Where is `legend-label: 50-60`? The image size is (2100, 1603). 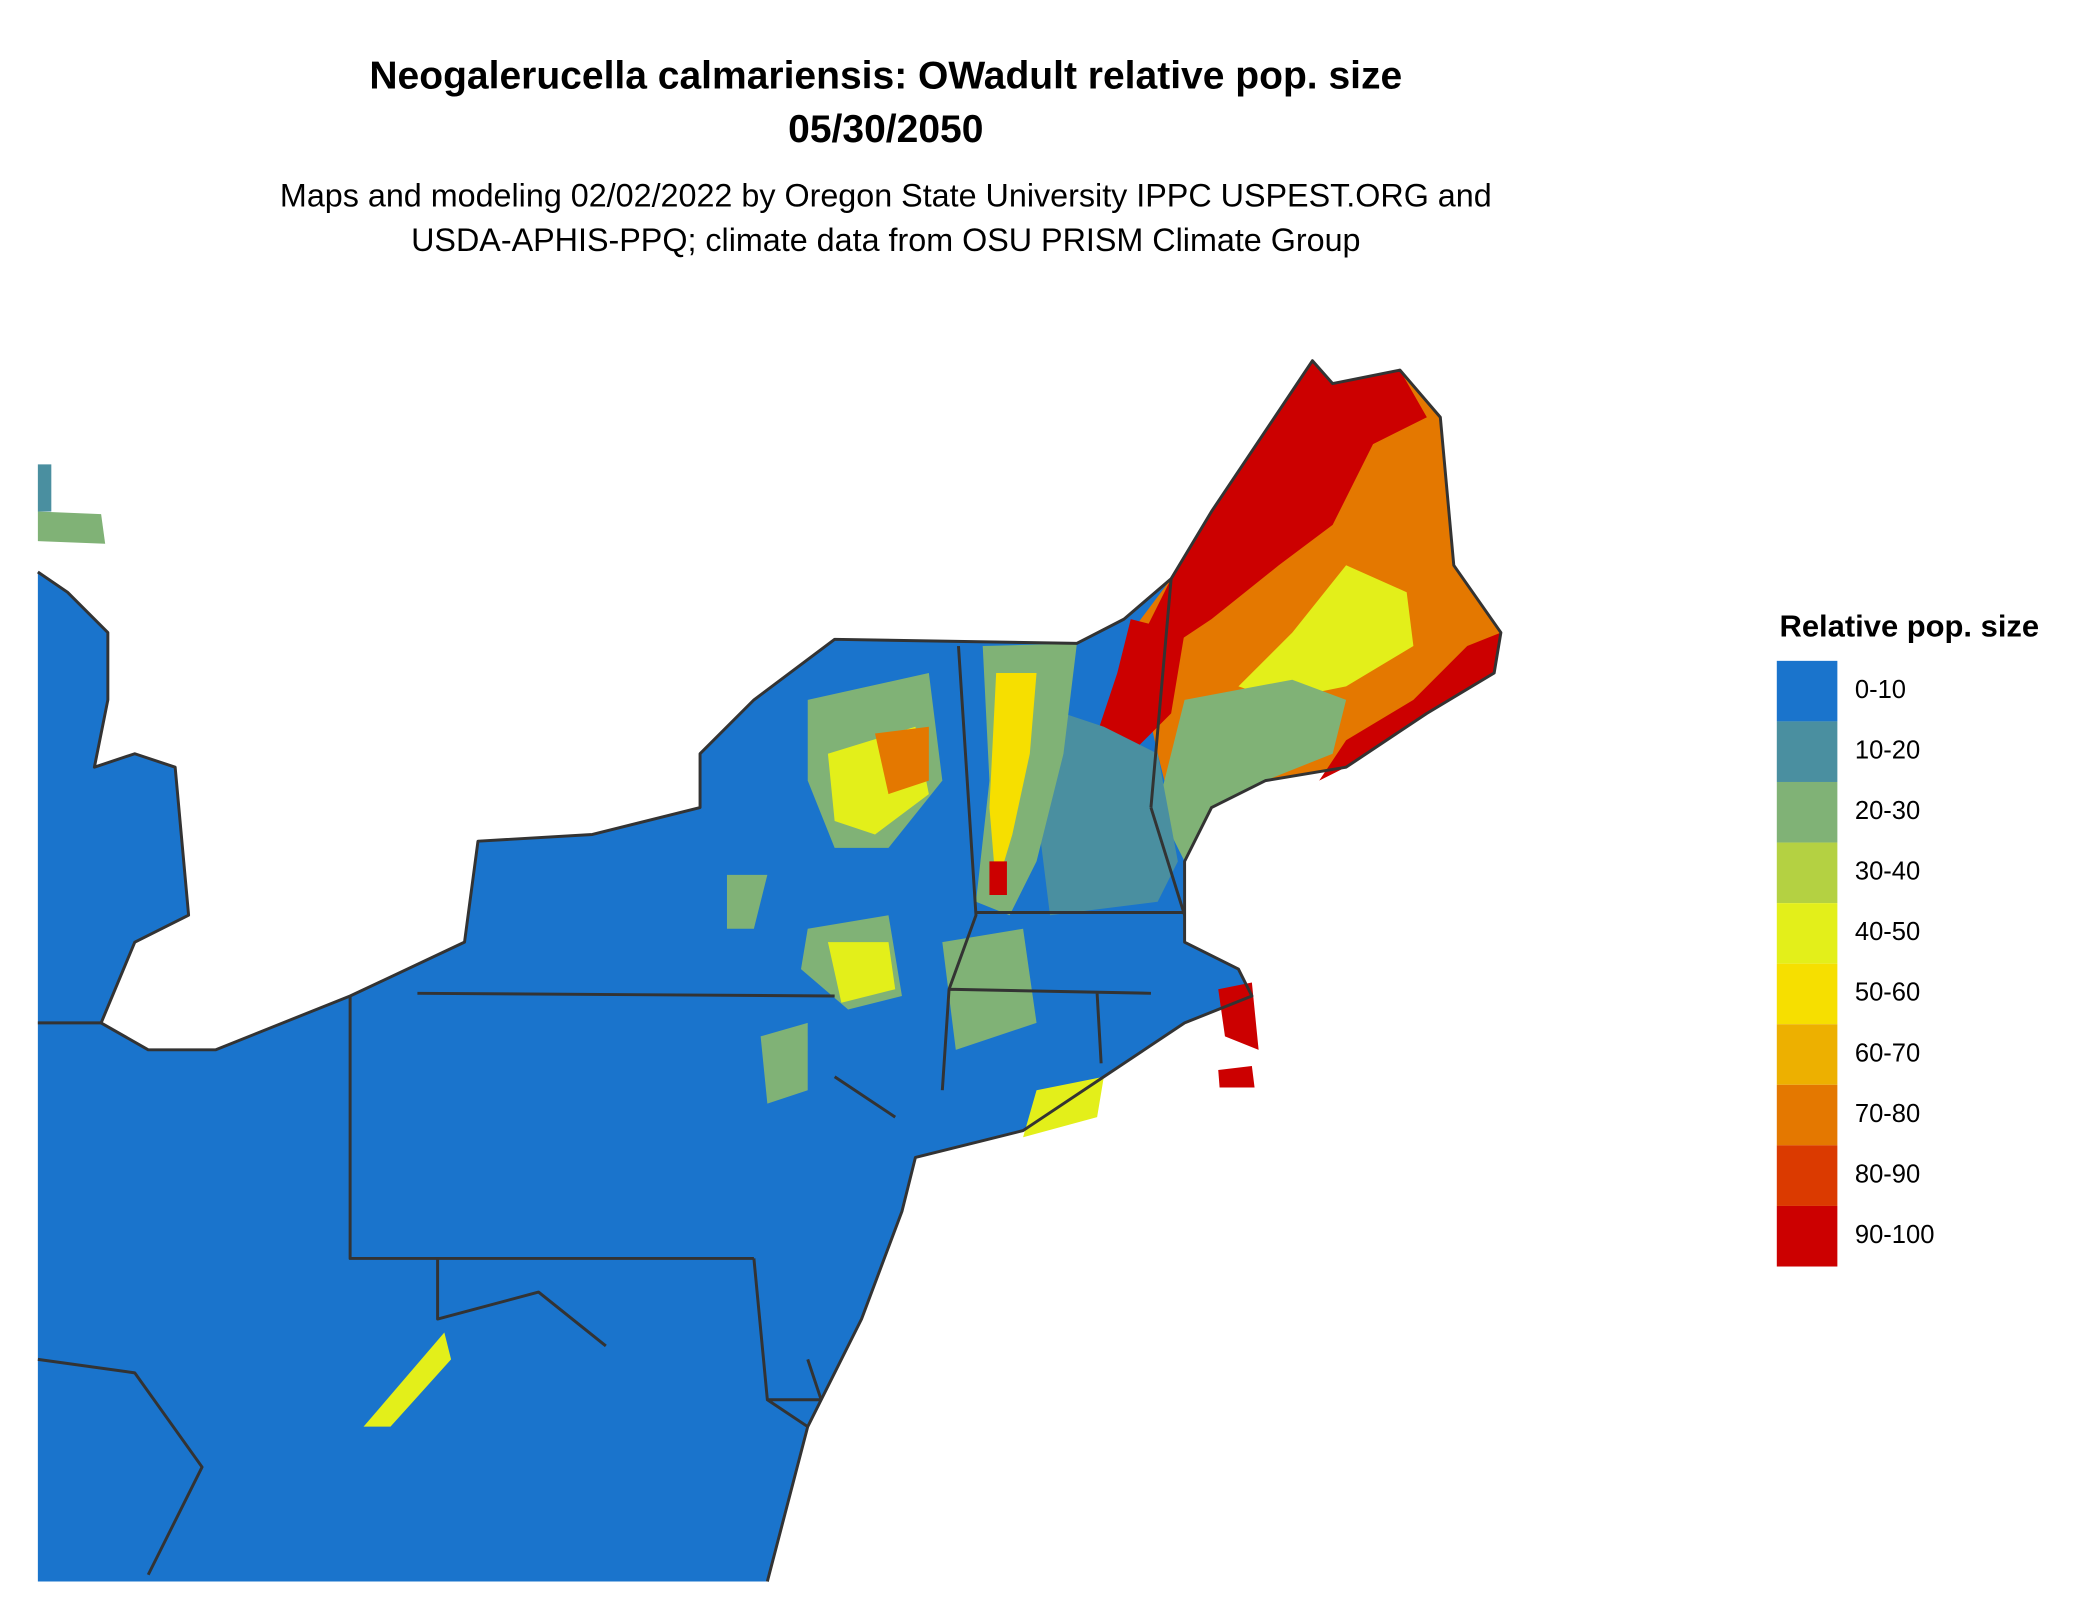 legend-label: 50-60 is located at coordinates (1887, 993).